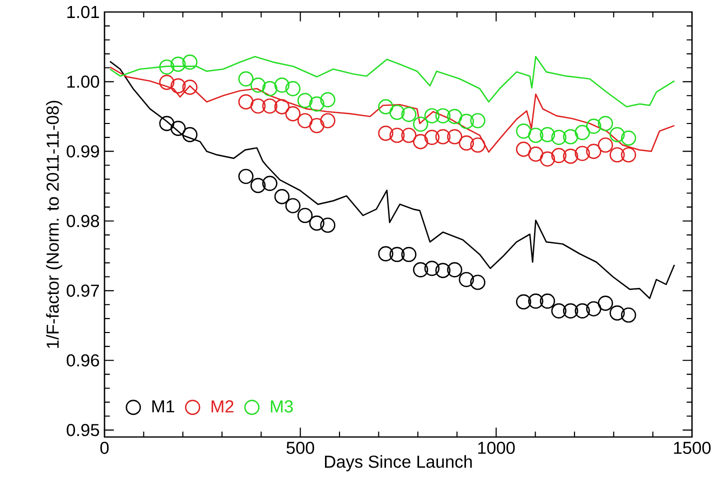  Describe the element at coordinates (82, 290) in the screenshot. I see `y-tick-label: 0.97` at that location.